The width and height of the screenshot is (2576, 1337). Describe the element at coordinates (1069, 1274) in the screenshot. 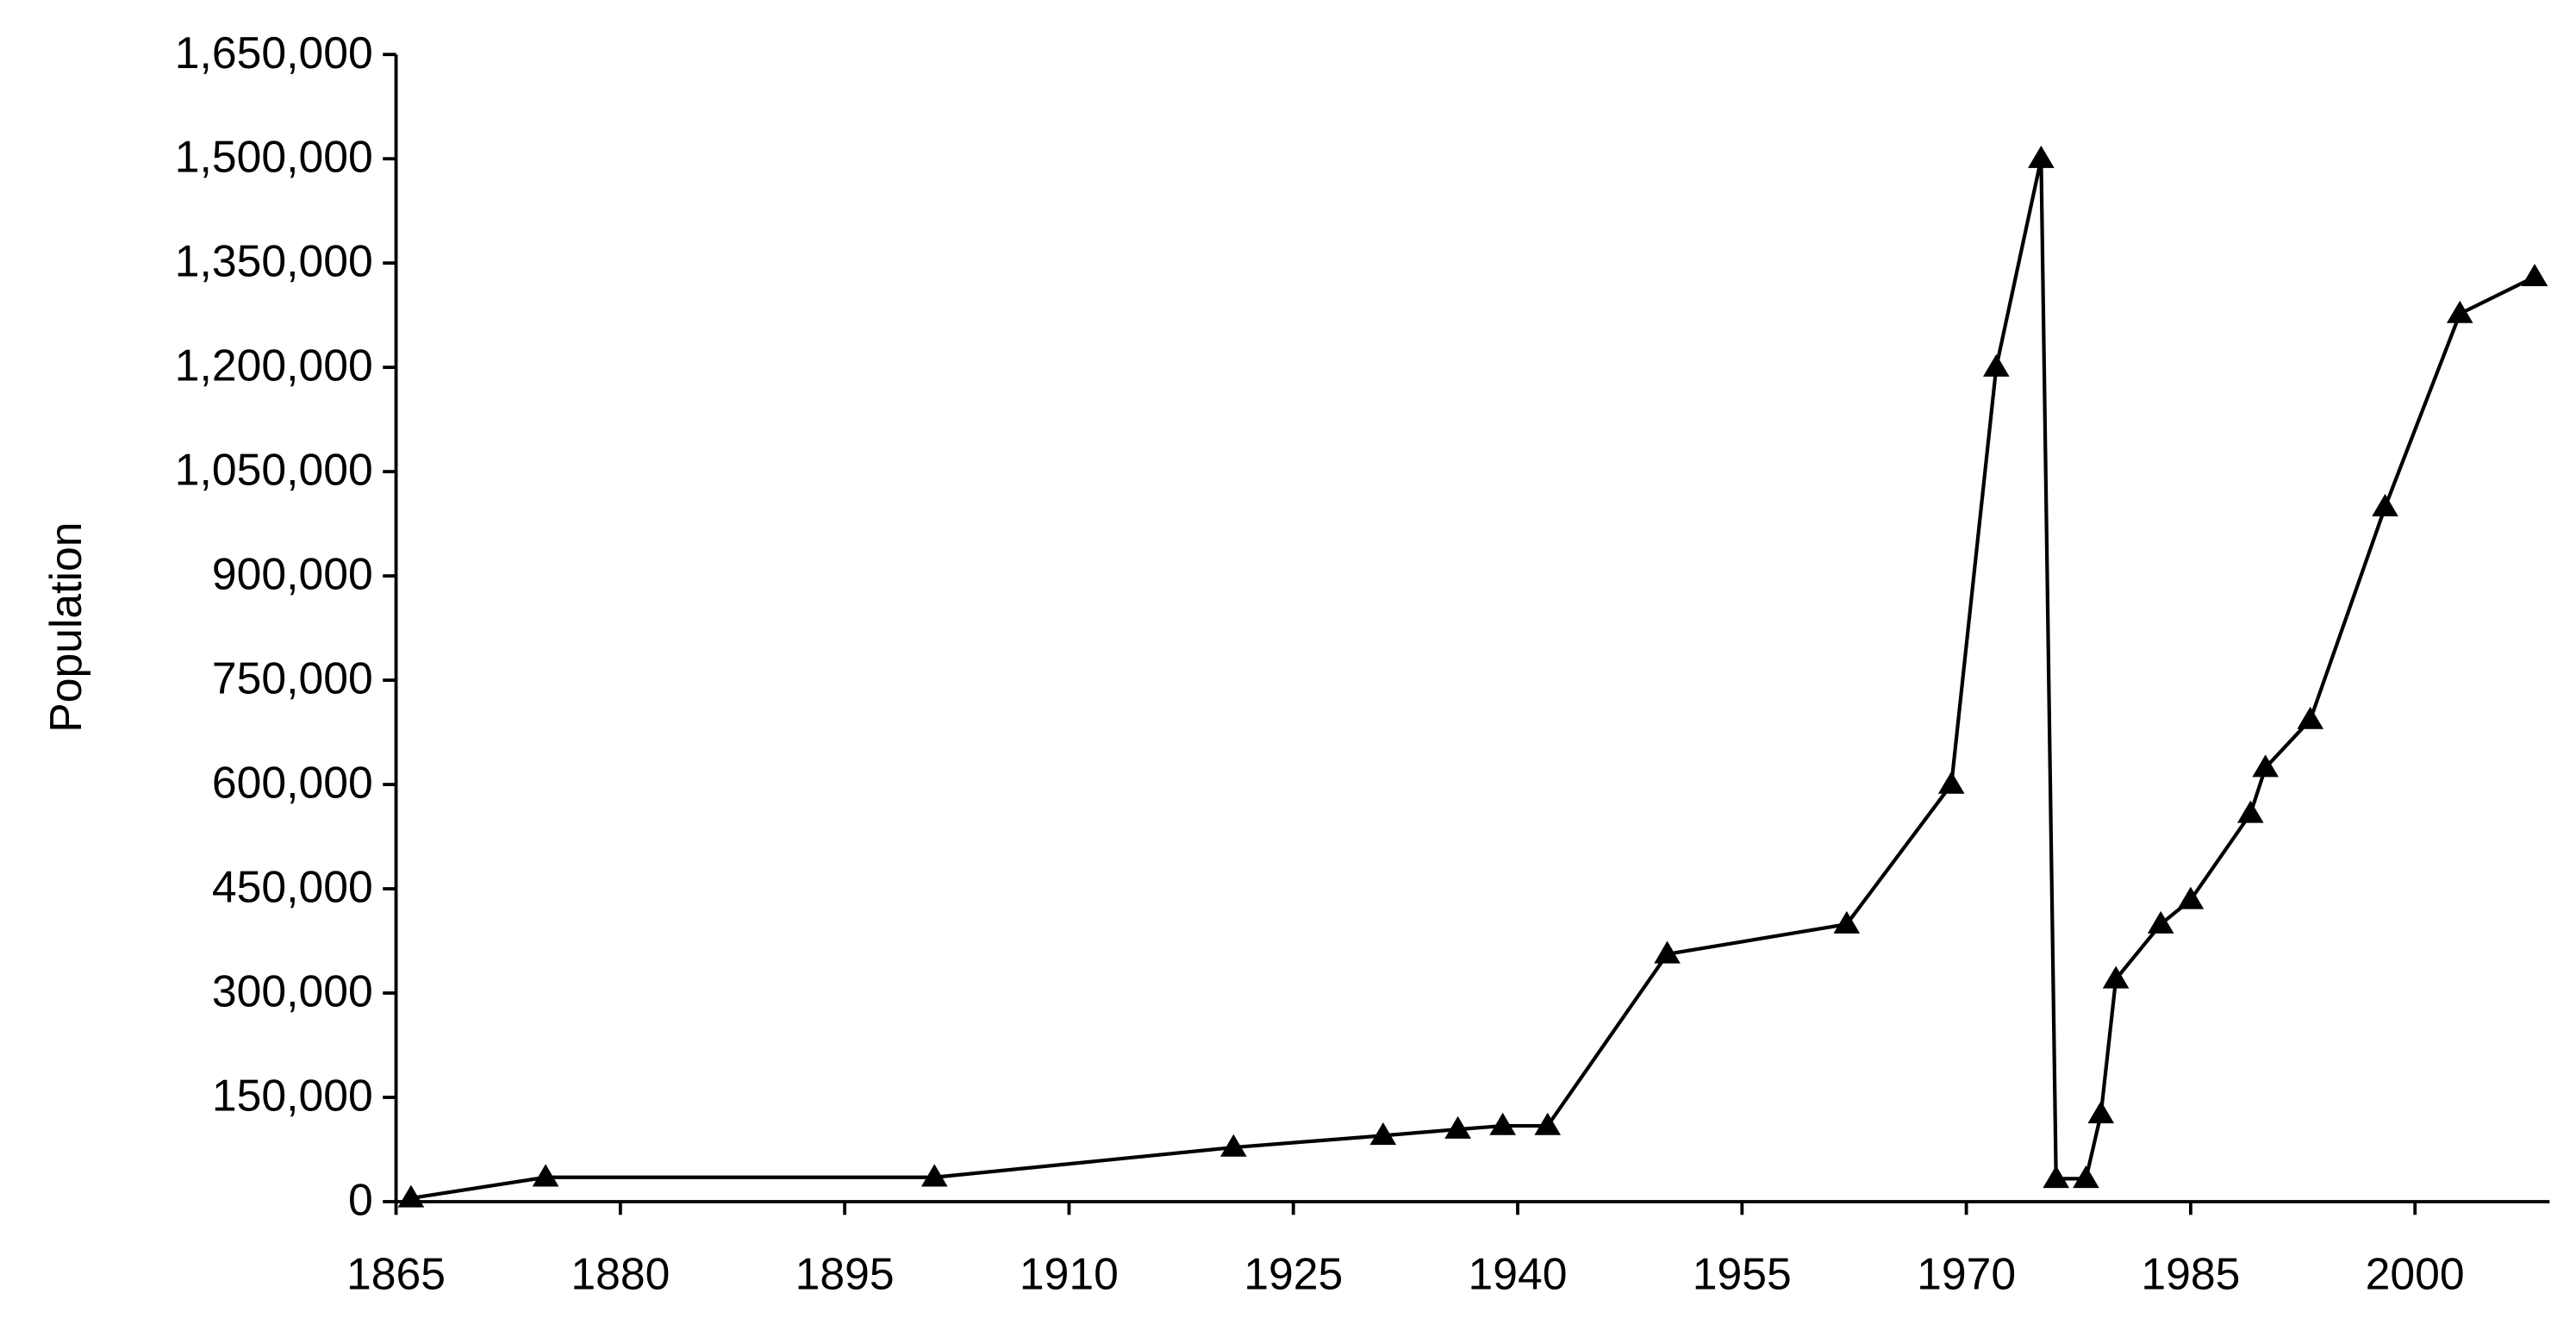

I see `x-tick-label: 1910` at that location.